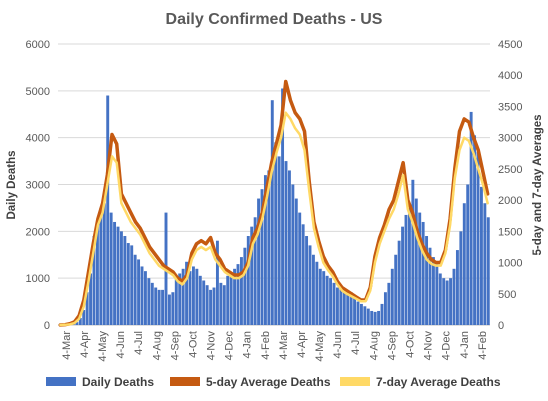 The width and height of the screenshot is (548, 401). What do you see at coordinates (392, 345) in the screenshot?
I see `x-tick-label: 4-Sep` at bounding box center [392, 345].